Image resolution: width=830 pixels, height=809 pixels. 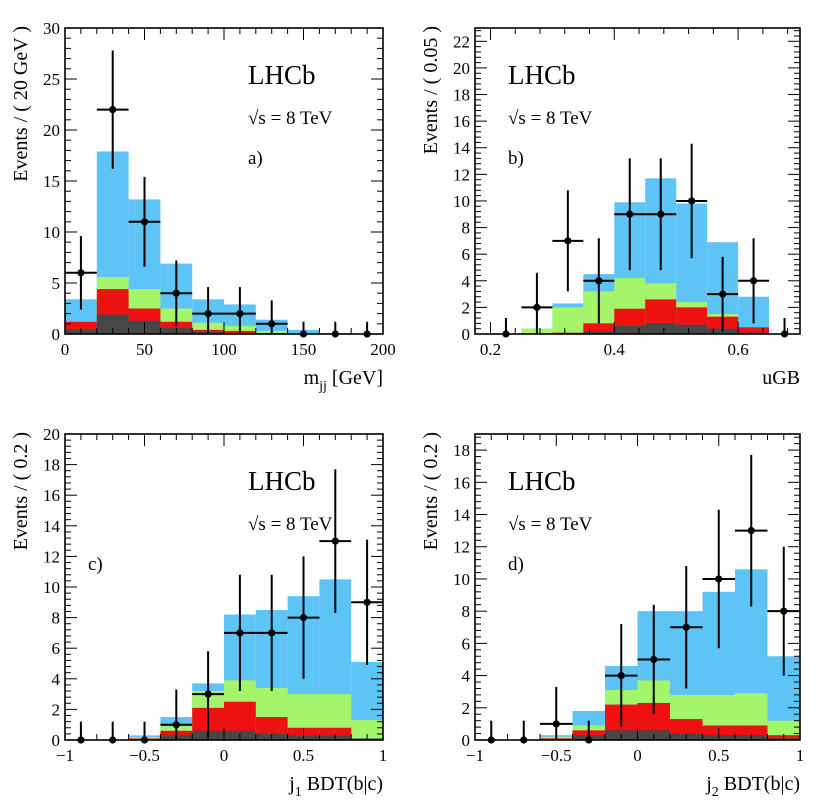 I want to click on x-tick-label: 1, so click(x=800, y=755).